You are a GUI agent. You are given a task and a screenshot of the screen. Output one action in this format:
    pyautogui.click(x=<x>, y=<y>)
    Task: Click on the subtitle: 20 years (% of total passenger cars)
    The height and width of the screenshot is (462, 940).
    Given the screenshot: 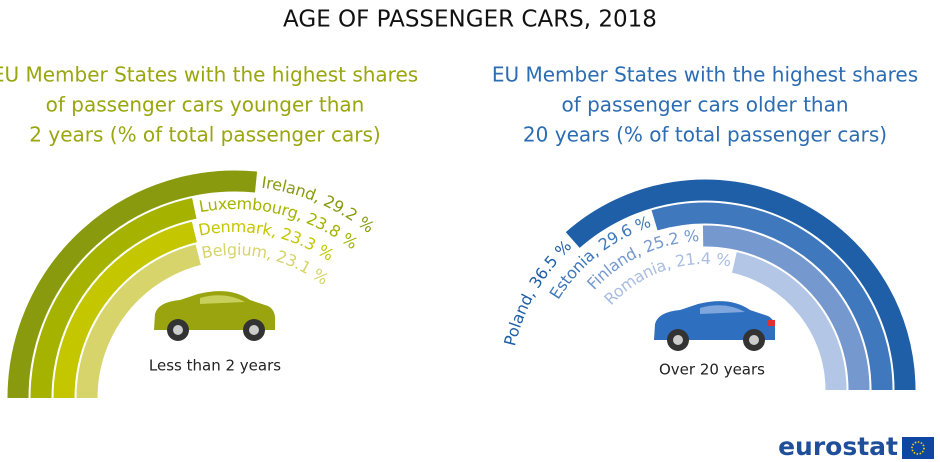 What is the action you would take?
    pyautogui.click(x=705, y=135)
    